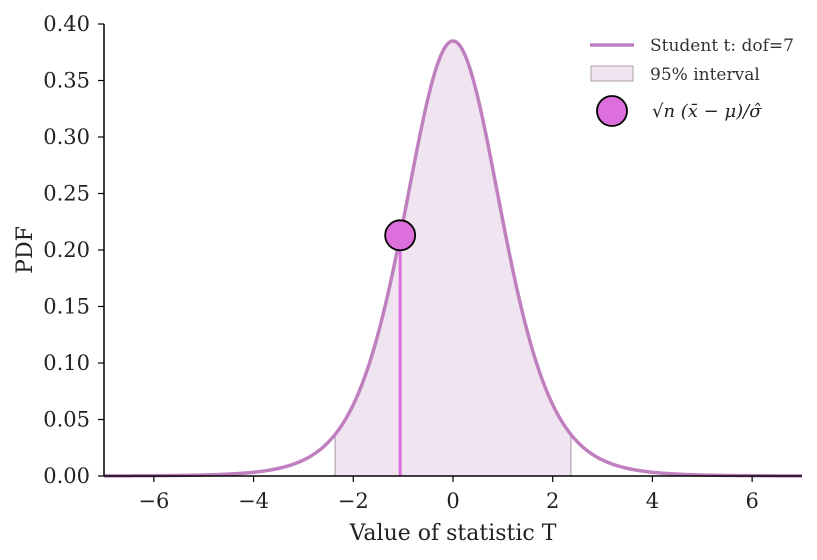  Describe the element at coordinates (66, 476) in the screenshot. I see `y-tick-label: 0.00` at that location.